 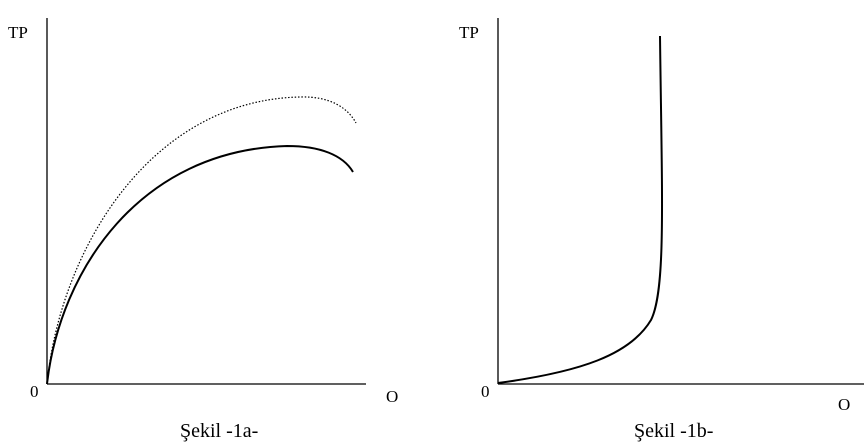 What do you see at coordinates (34, 391) in the screenshot?
I see `panel-a-origin-label: 0` at bounding box center [34, 391].